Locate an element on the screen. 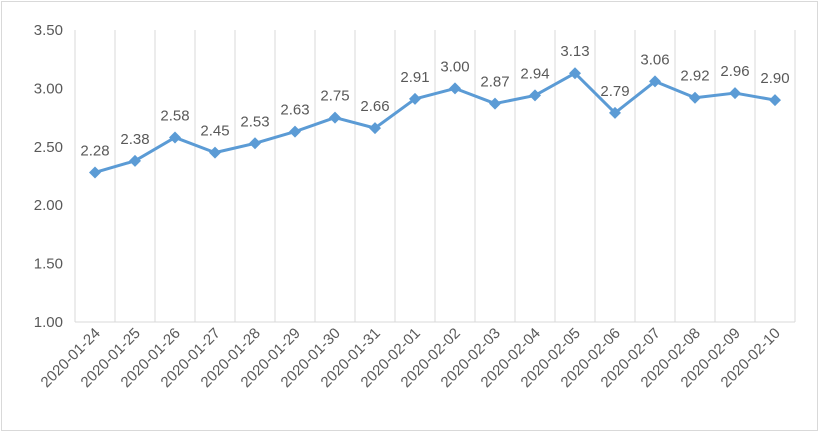 The width and height of the screenshot is (821, 434). data-label: 2.94 is located at coordinates (534, 73).